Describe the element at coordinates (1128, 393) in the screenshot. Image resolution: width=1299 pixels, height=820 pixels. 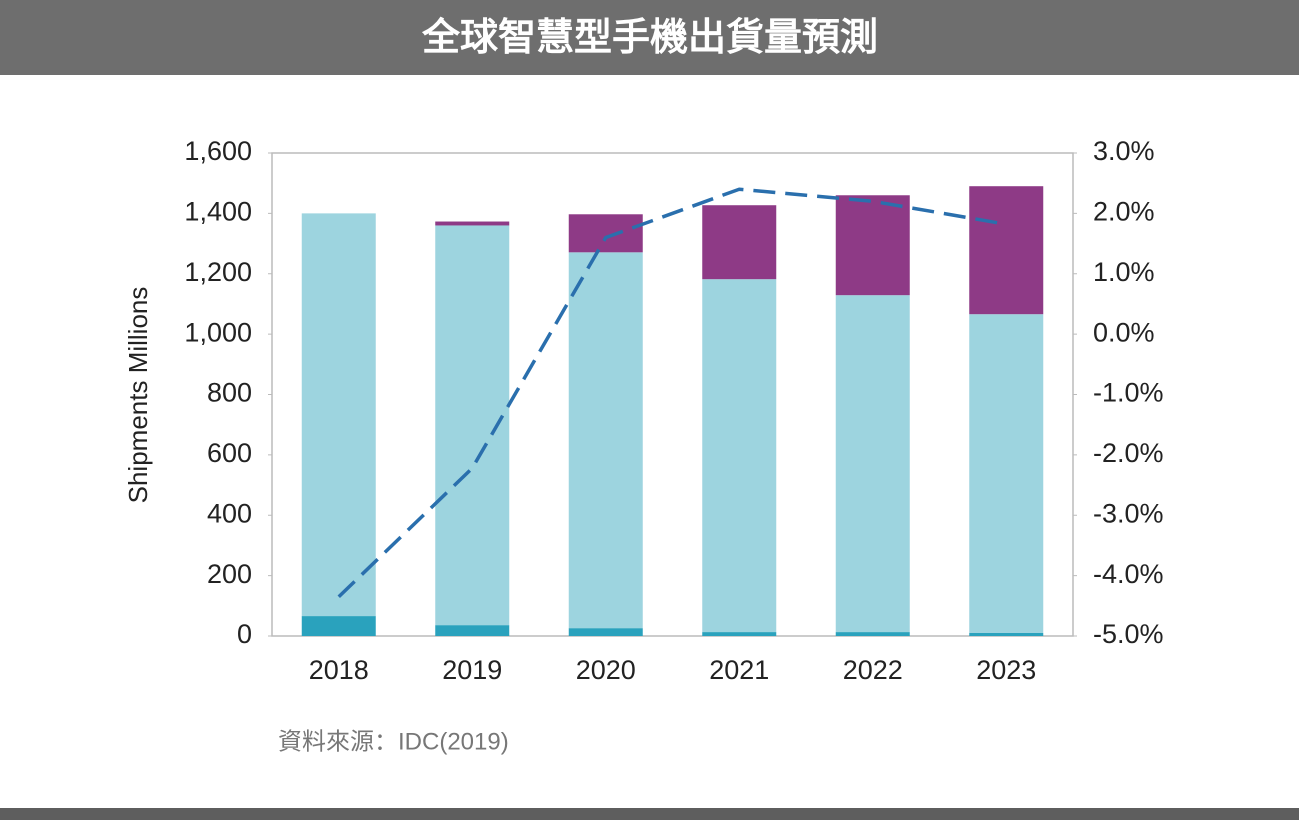
I see `y2-tick-label: -1.0%` at that location.